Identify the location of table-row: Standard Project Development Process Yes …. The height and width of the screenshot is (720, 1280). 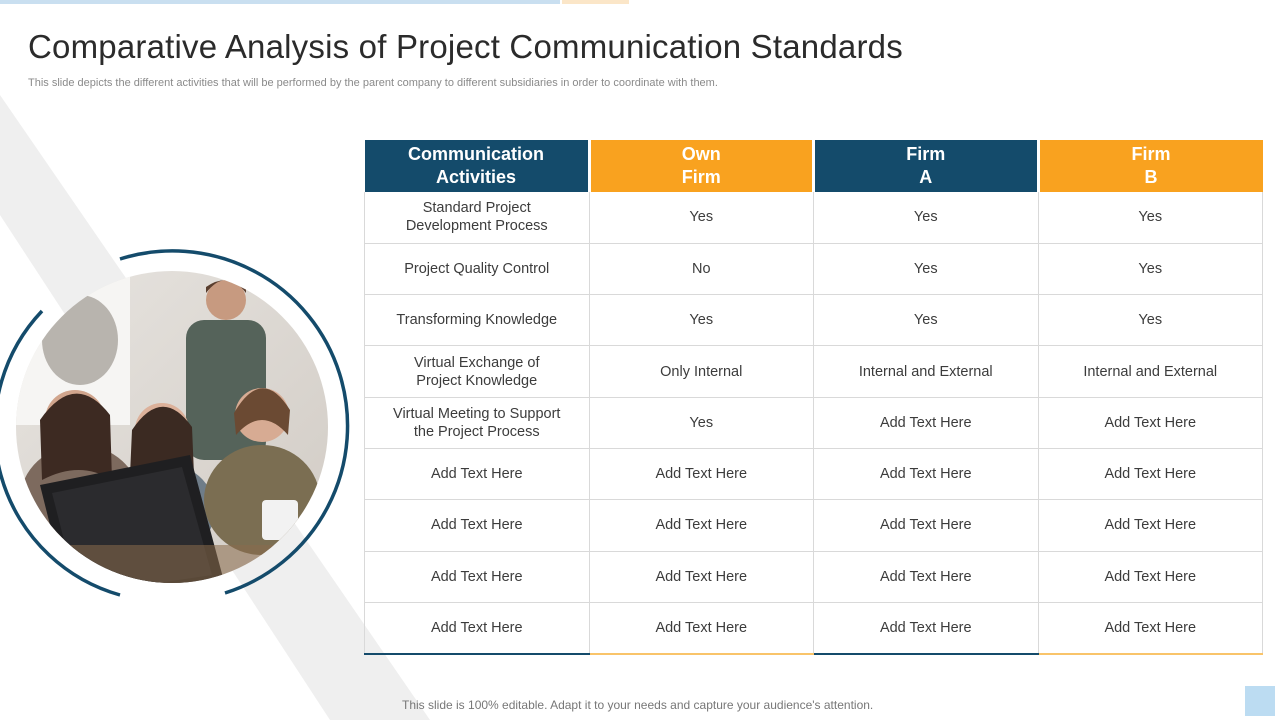
(813, 218).